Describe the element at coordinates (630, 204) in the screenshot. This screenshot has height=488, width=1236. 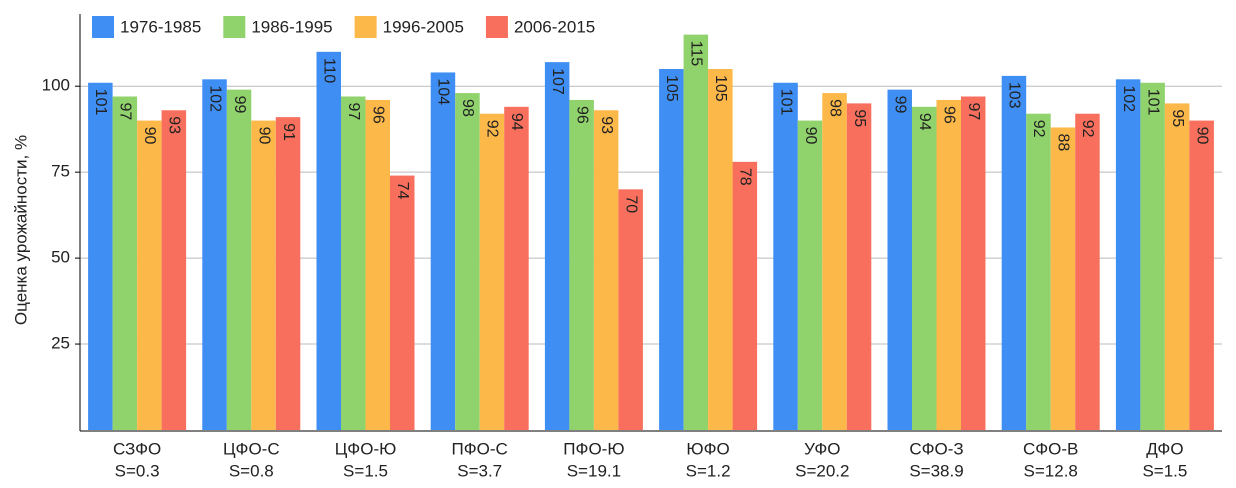
I see `value-label: 70` at that location.